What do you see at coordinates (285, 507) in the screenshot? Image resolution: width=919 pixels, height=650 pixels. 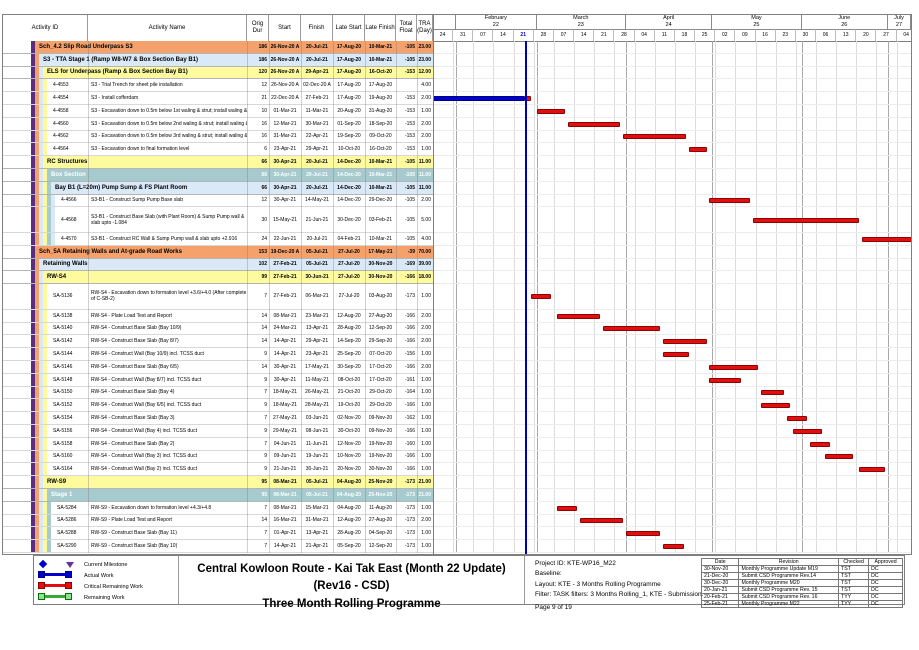 I see `cell-start: 08-Mar-21` at bounding box center [285, 507].